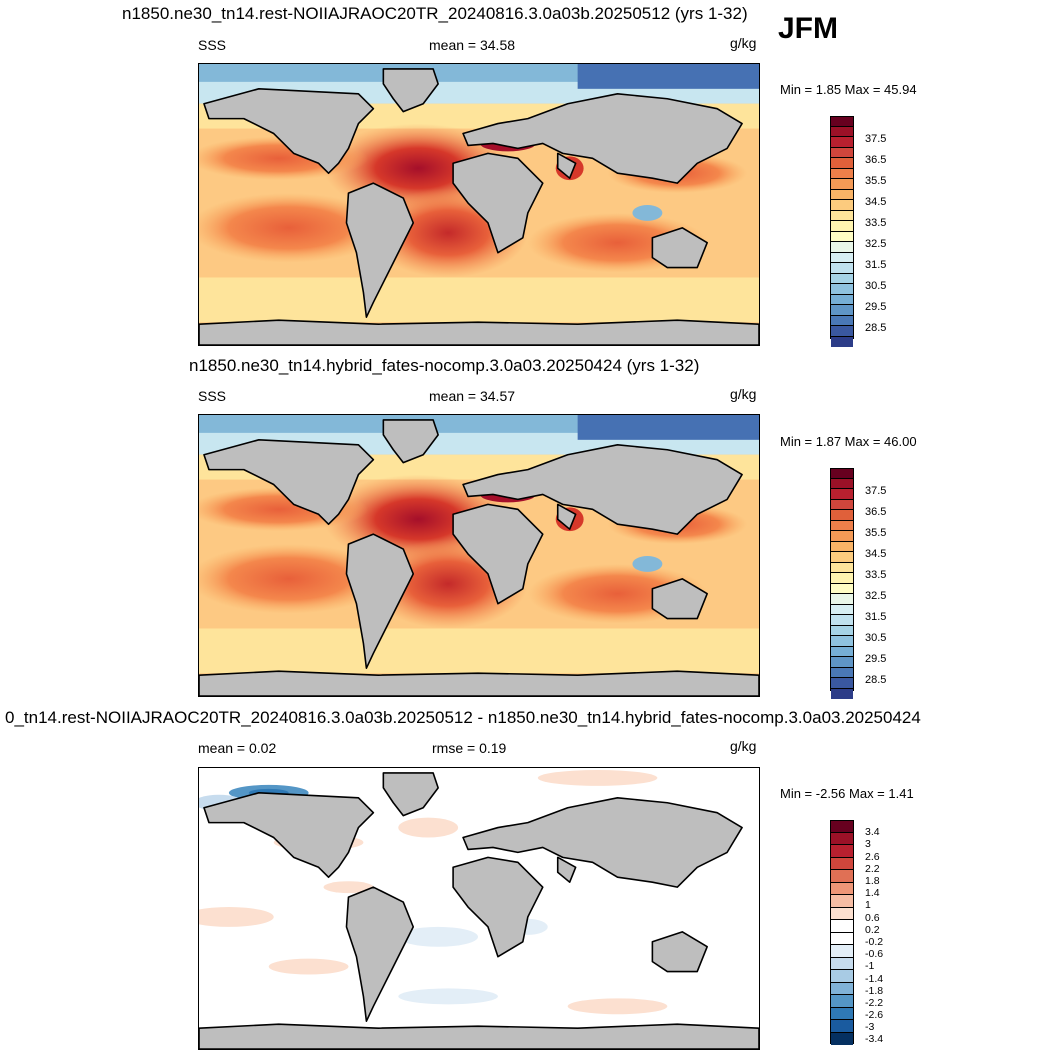 This screenshot has height=1054, width=1047. What do you see at coordinates (876, 659) in the screenshot?
I see `panel2-tick: 29.5` at bounding box center [876, 659].